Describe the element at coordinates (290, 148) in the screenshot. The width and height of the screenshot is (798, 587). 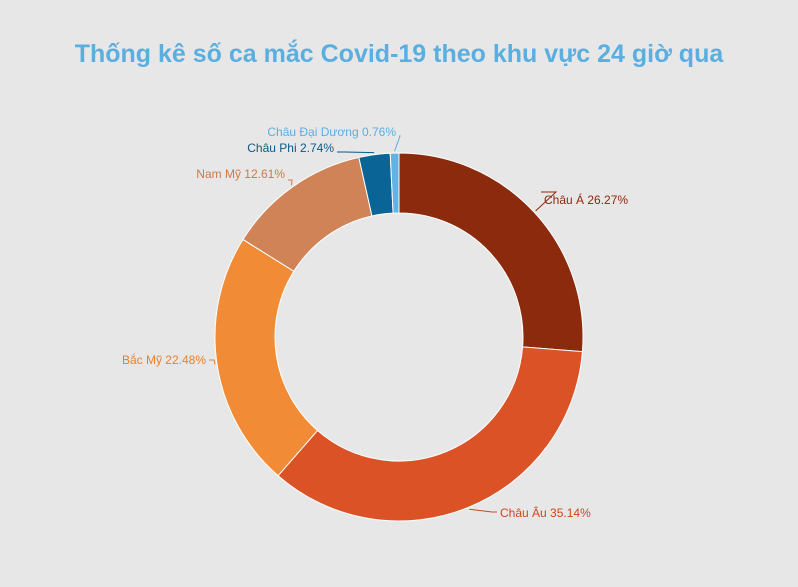
I see `slice-label-5: Châu Phi 2.74%` at that location.